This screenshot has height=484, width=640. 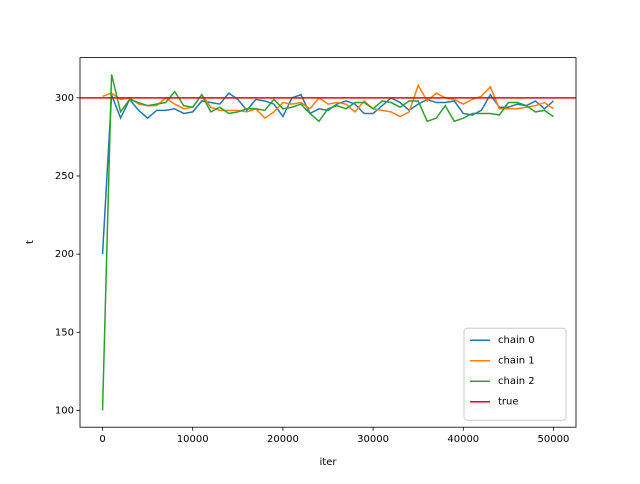 What do you see at coordinates (193, 439) in the screenshot?
I see `x-tick-label: 10000` at bounding box center [193, 439].